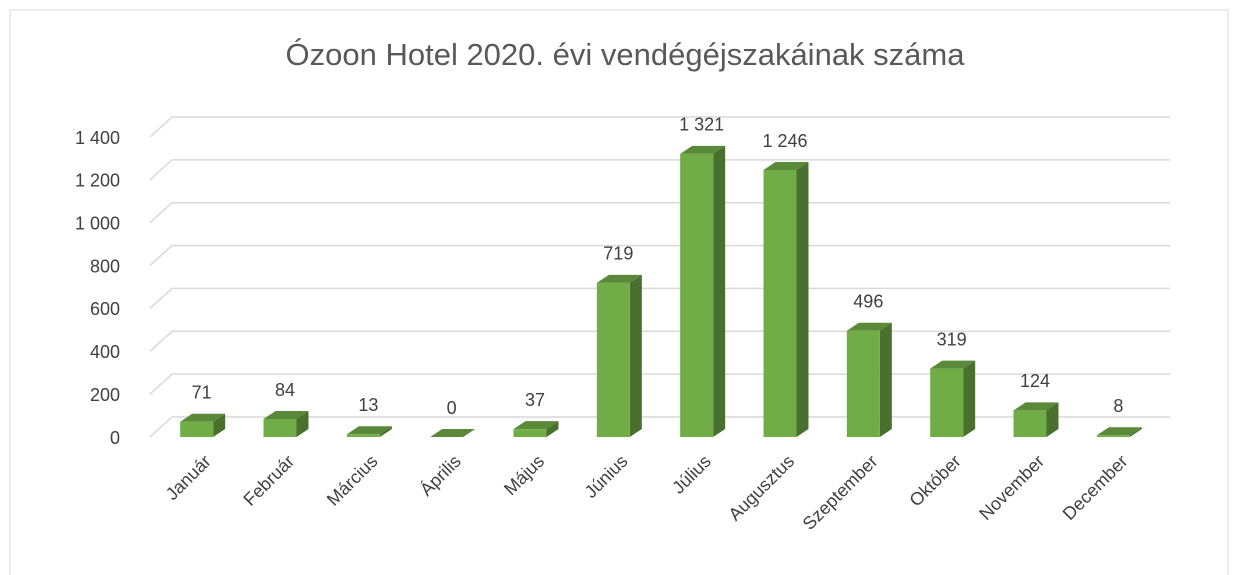 Image resolution: width=1237 pixels, height=575 pixels. Describe the element at coordinates (868, 301) in the screenshot. I see `data-label: 496` at that location.